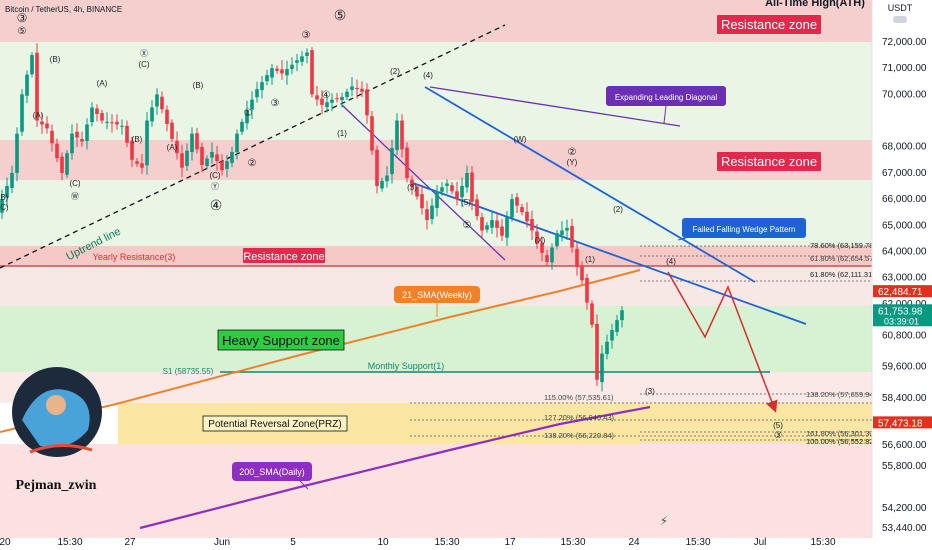 Image resolution: width=932 pixels, height=550 pixels. Describe the element at coordinates (423, 182) in the screenshot. I see `expanding-diagonal-lower` at that location.